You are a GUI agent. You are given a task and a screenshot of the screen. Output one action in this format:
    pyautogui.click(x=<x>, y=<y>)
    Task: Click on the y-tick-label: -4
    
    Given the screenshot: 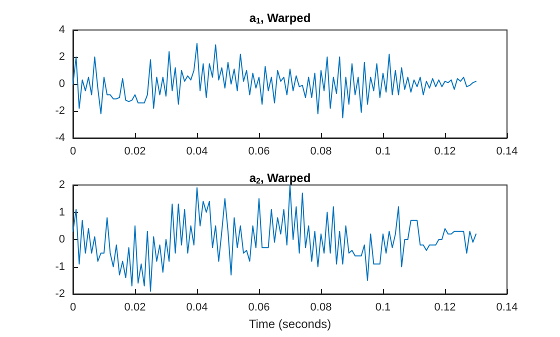 What is the action you would take?
    pyautogui.click(x=60, y=138)
    